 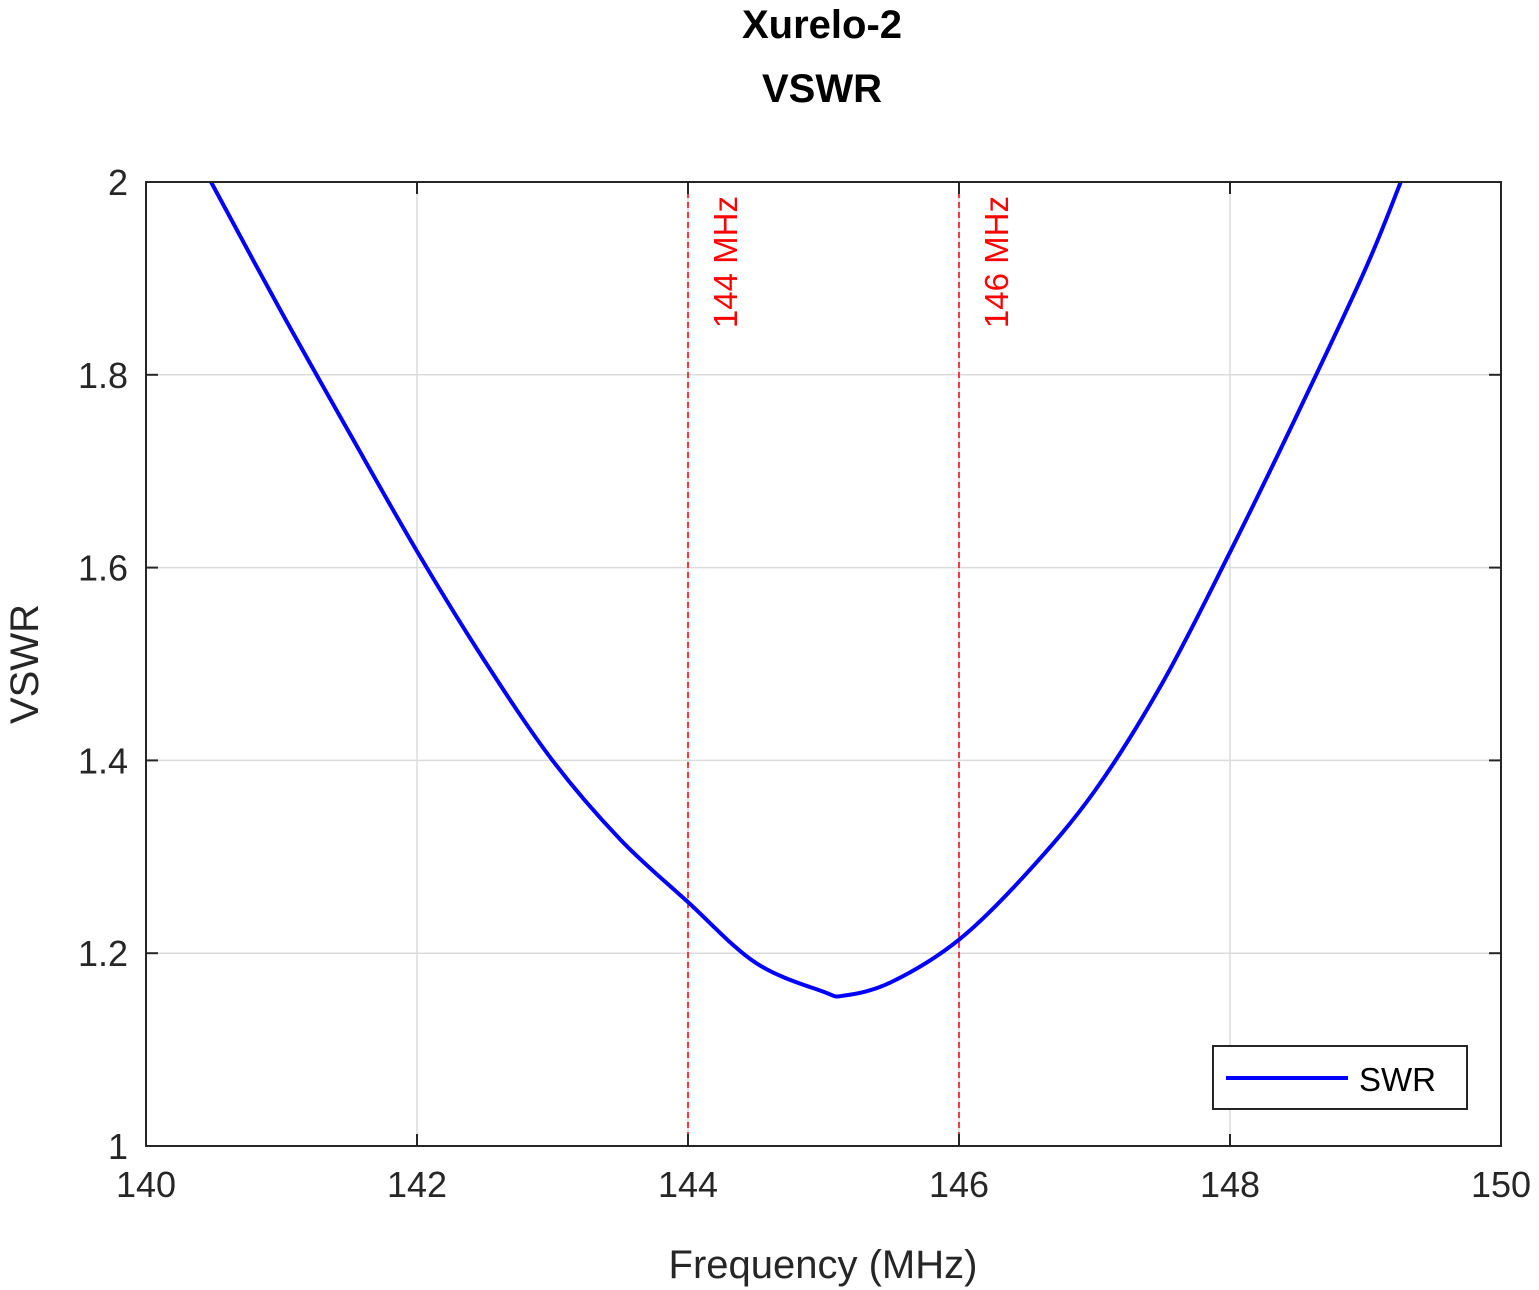 I want to click on y-tick-label: 1, so click(x=118, y=1146).